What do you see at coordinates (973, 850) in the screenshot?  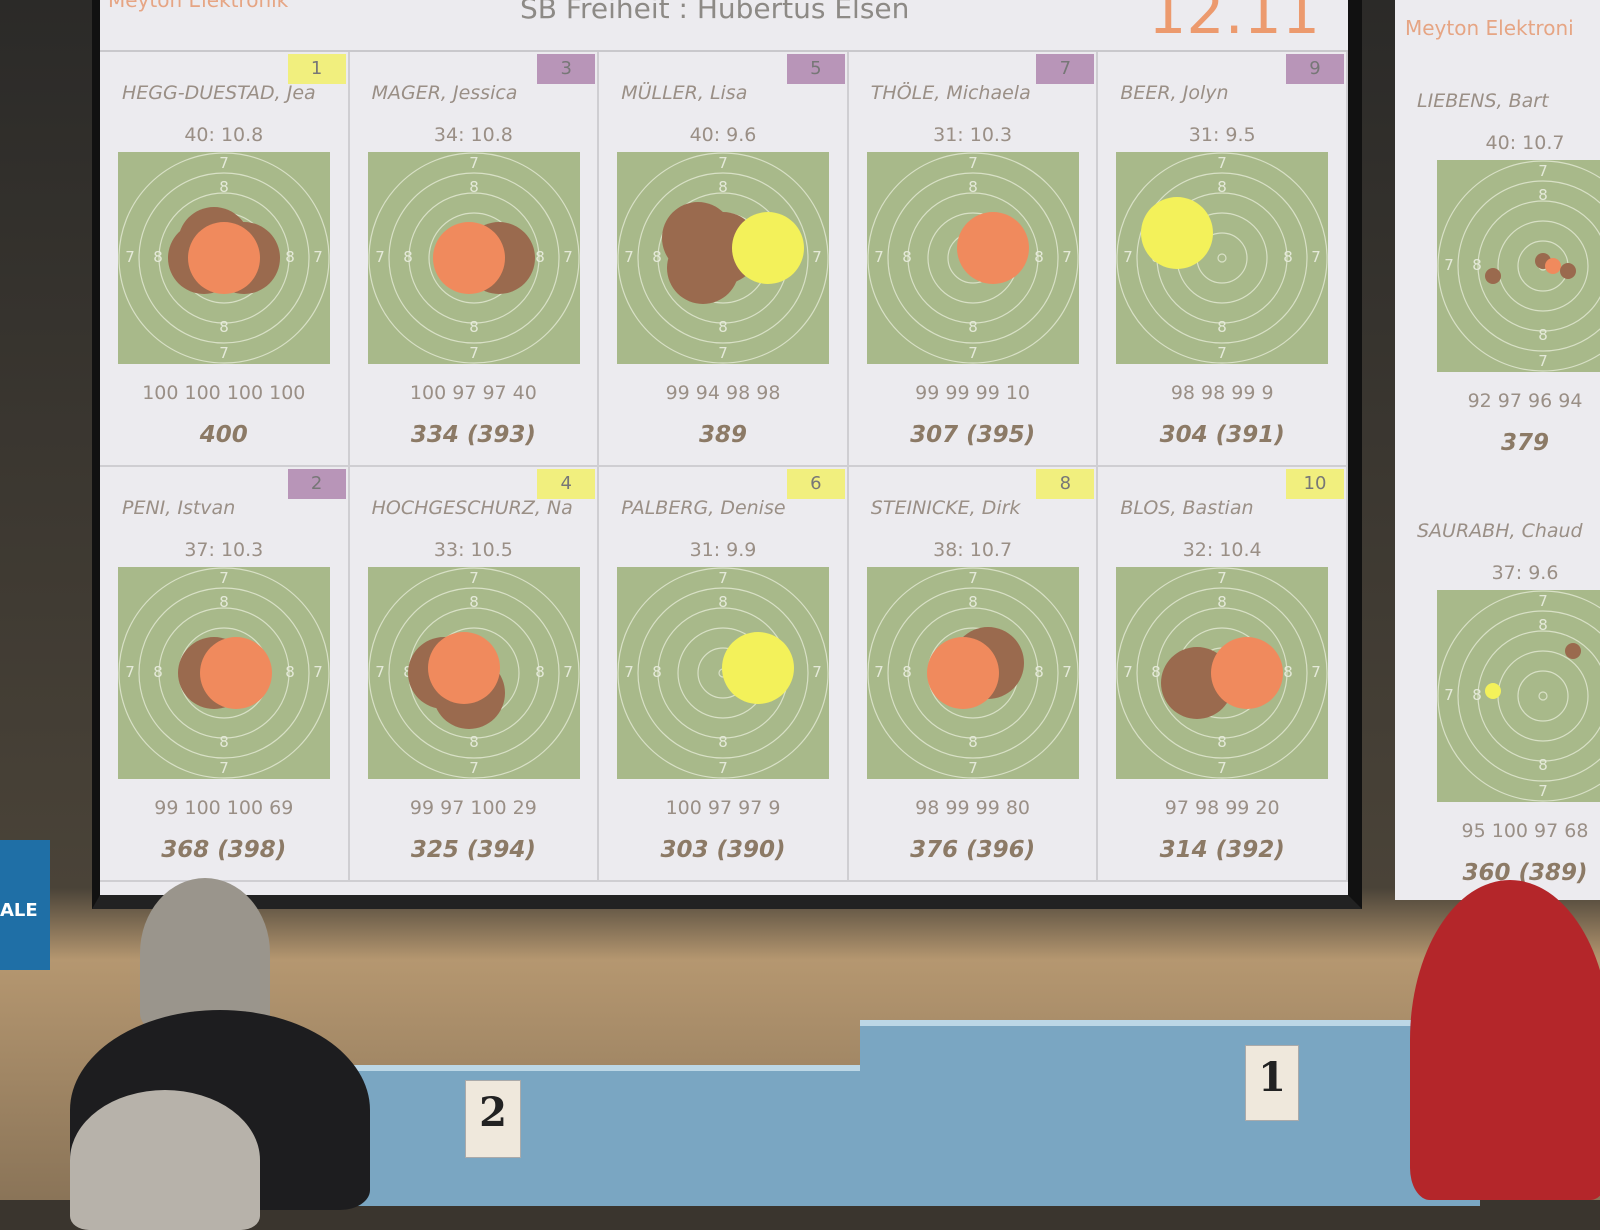 I see `total-score: 376 (396)` at bounding box center [973, 850].